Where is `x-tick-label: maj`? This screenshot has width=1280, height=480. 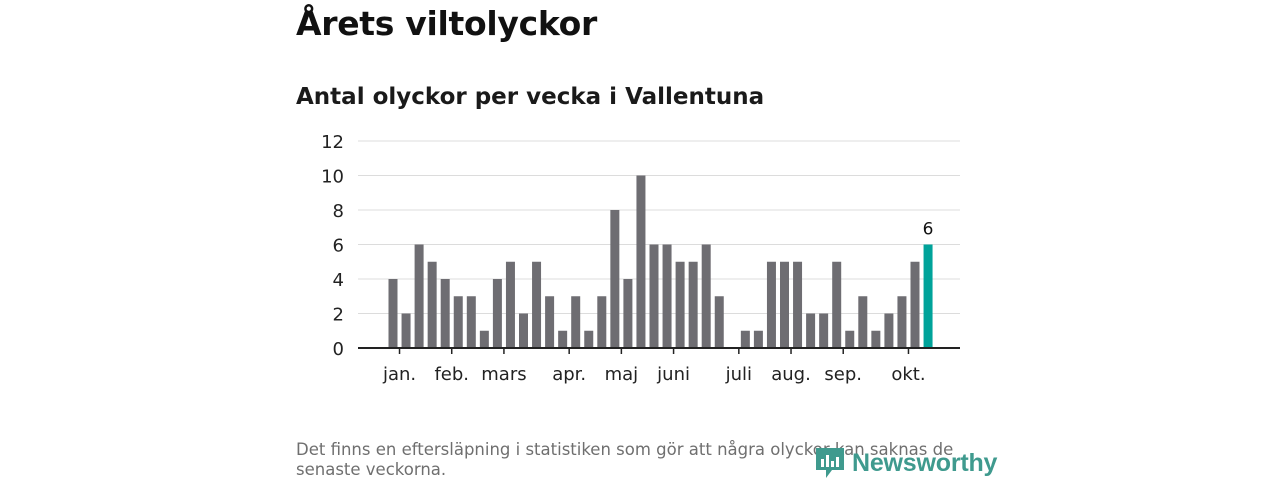
x-tick-label: maj is located at coordinates (622, 374).